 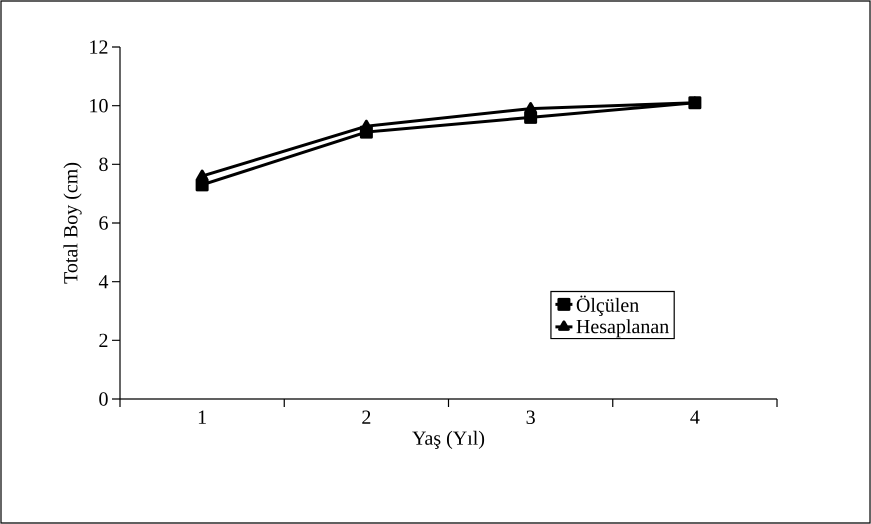 What do you see at coordinates (366, 417) in the screenshot?
I see `x-tick-label: 2` at bounding box center [366, 417].